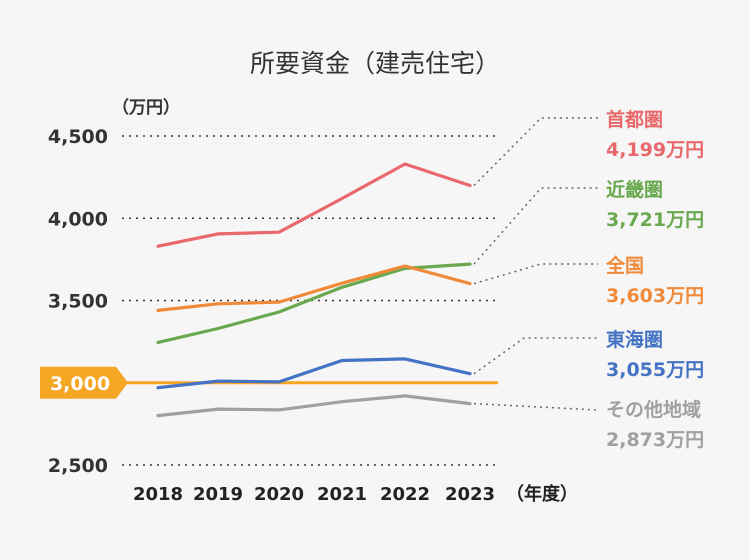 The image size is (750, 560). Describe the element at coordinates (80, 384) in the screenshot. I see `reference-line-label: 3,000` at that location.